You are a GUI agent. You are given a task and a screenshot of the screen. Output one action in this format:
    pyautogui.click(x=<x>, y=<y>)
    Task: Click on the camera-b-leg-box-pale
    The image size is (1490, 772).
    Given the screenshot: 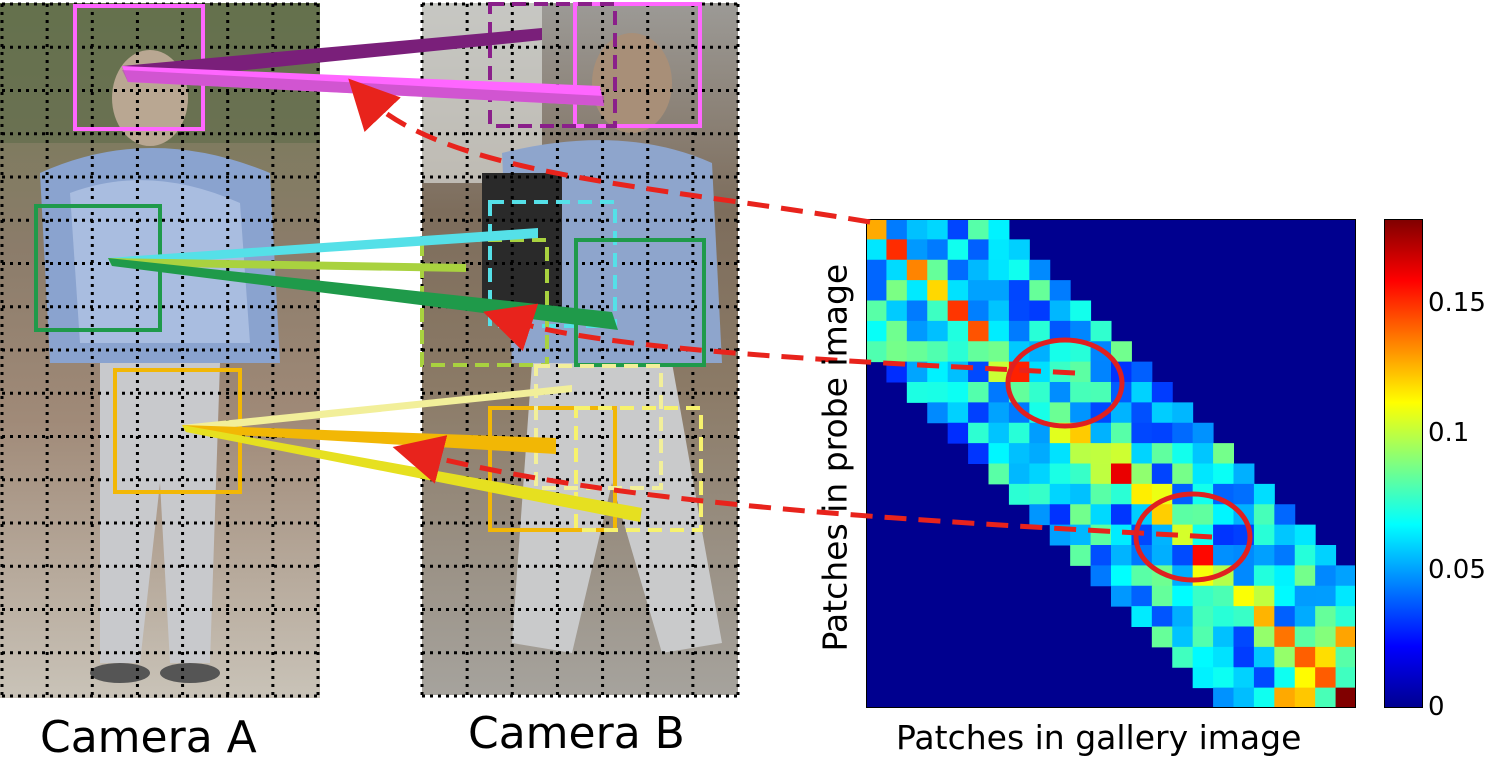 What is the action you would take?
    pyautogui.click(x=598, y=427)
    